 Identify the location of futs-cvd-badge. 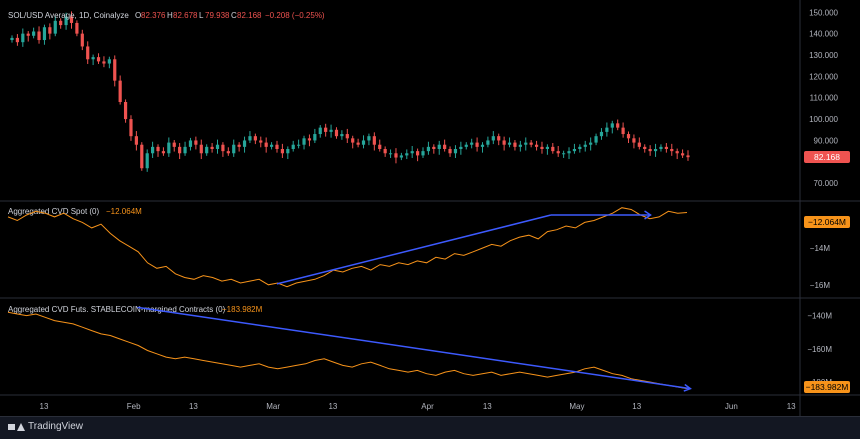
(827, 387).